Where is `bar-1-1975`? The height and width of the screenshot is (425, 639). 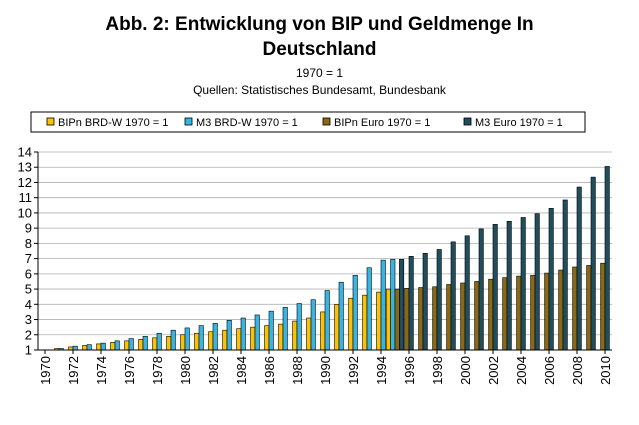
bar-1-1975 is located at coordinates (113, 346).